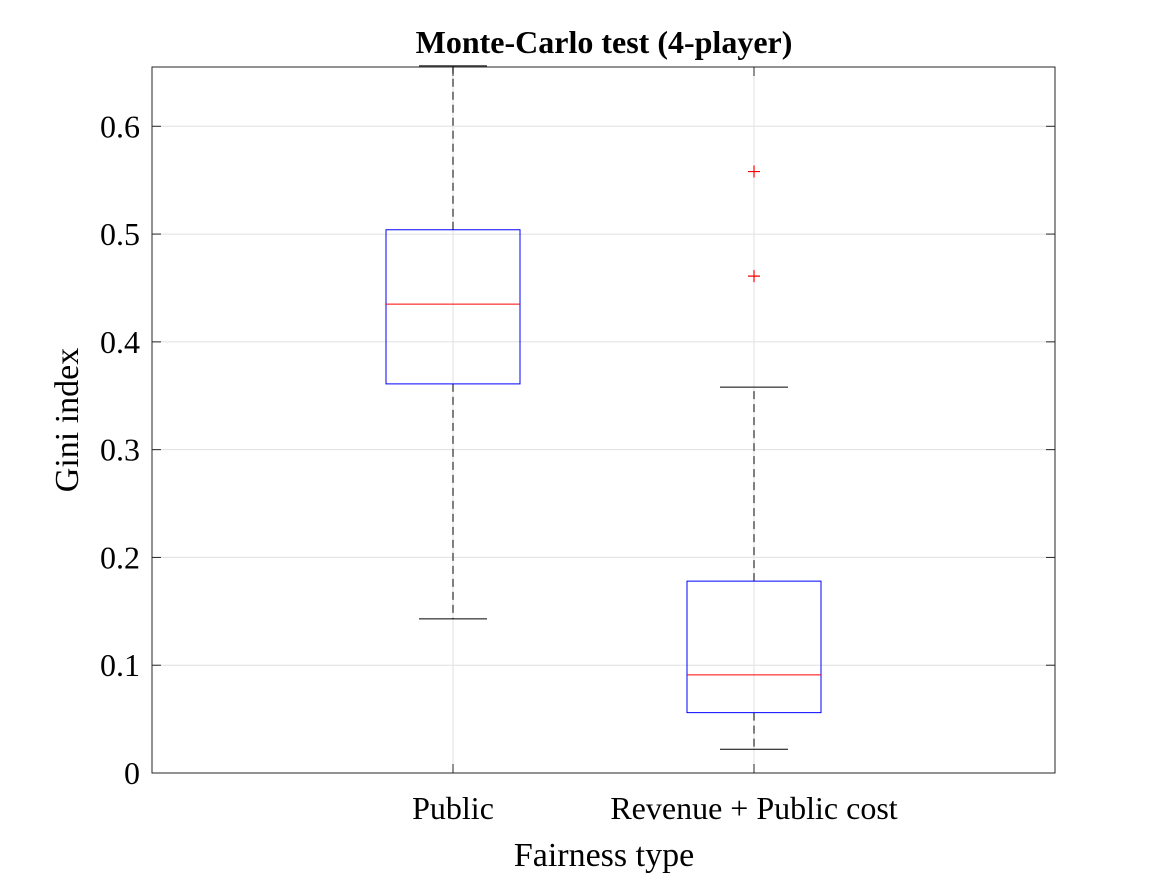 This screenshot has width=1167, height=875. I want to click on y-axis-label: Gini index, so click(67, 420).